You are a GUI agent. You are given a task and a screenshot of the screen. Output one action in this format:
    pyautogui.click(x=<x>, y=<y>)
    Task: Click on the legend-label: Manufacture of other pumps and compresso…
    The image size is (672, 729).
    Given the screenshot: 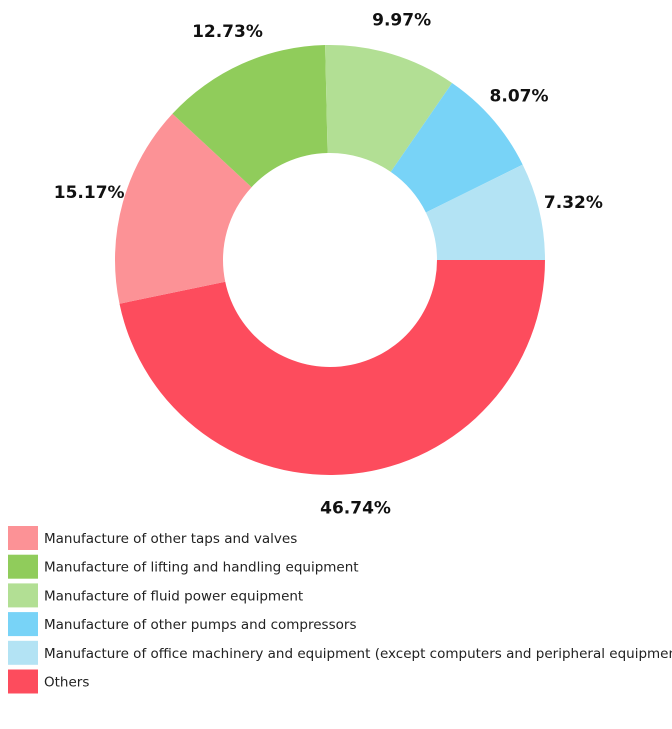 What is the action you would take?
    pyautogui.click(x=200, y=625)
    